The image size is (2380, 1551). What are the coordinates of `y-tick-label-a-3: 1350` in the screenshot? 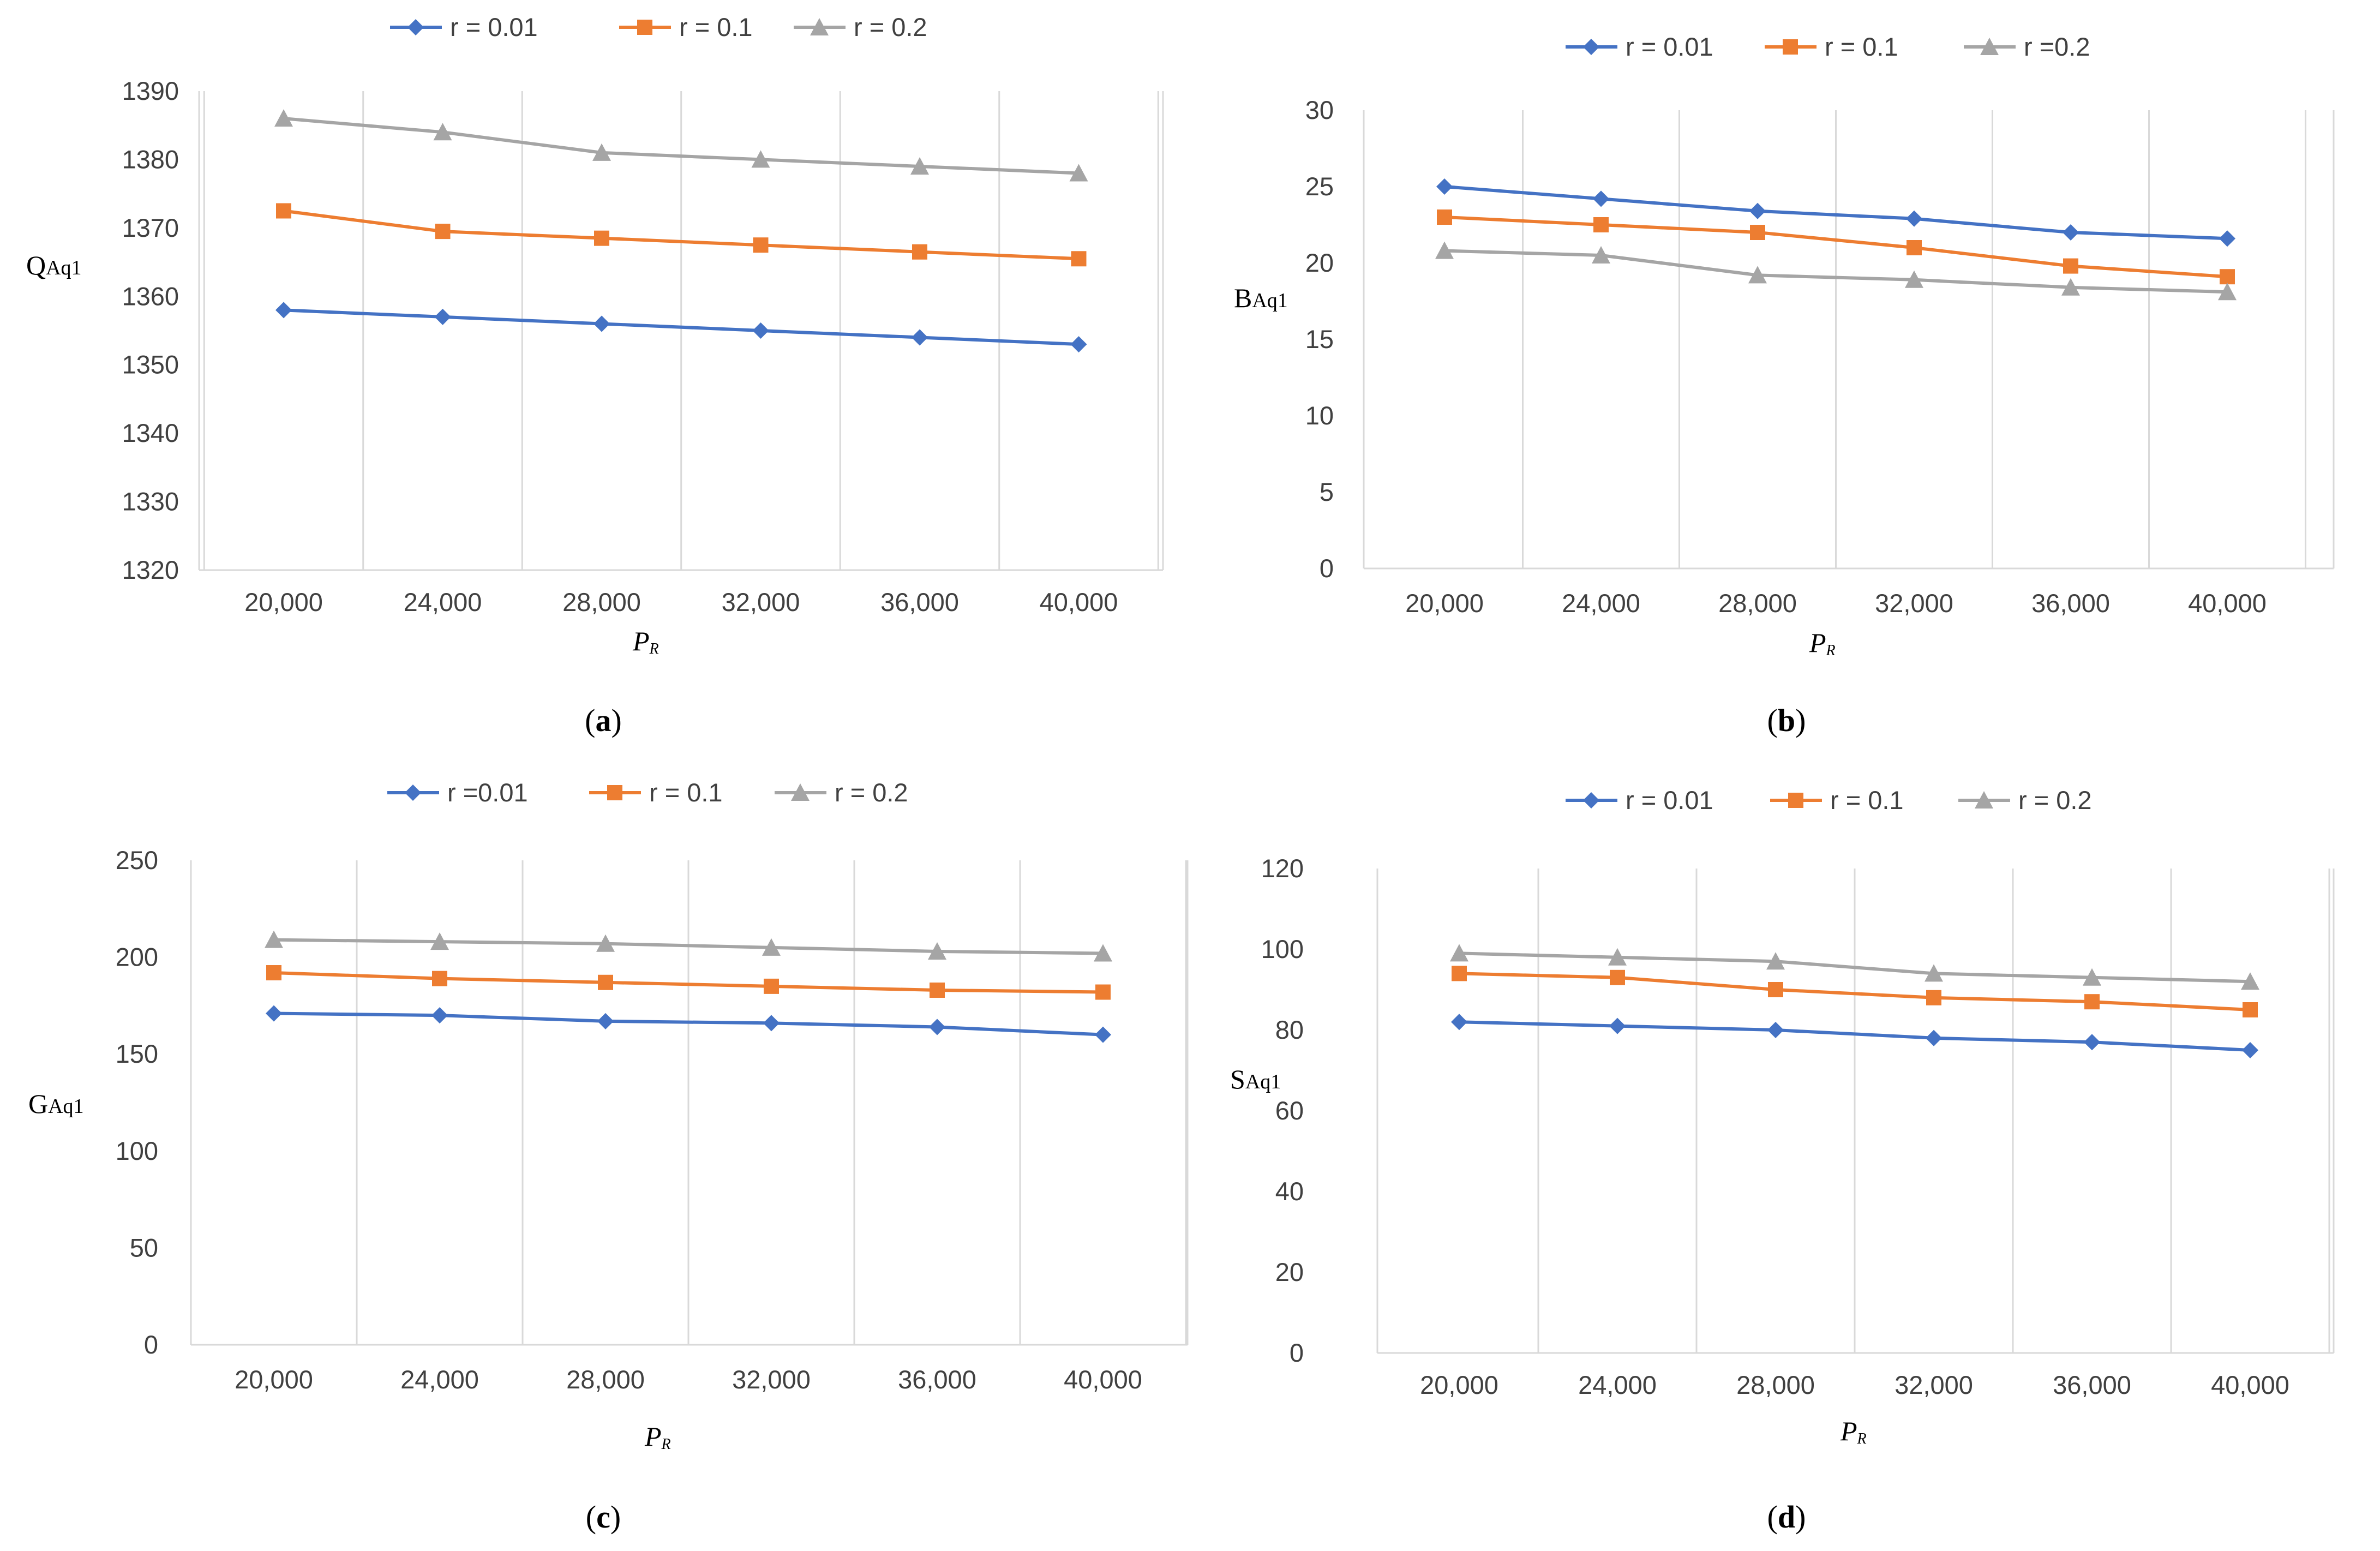 It's located at (150, 364).